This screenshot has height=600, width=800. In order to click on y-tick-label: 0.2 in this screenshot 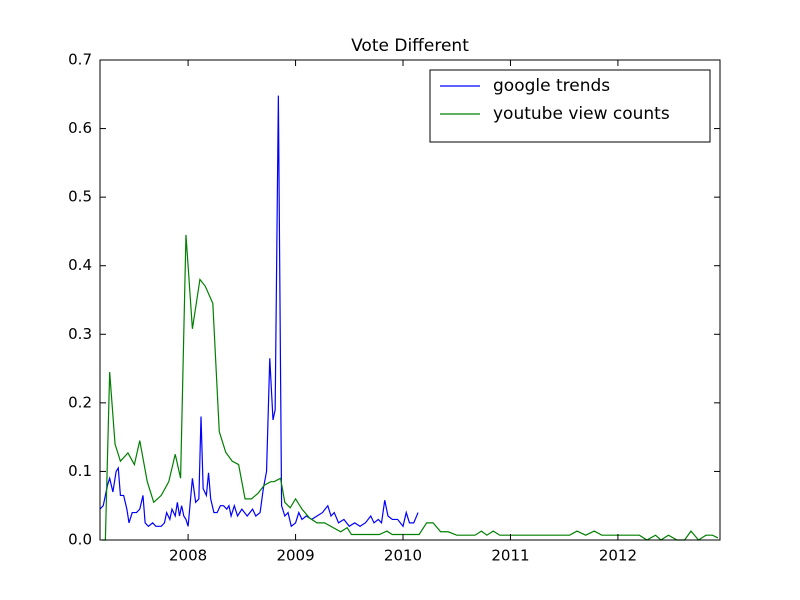, I will do `click(80, 402)`.